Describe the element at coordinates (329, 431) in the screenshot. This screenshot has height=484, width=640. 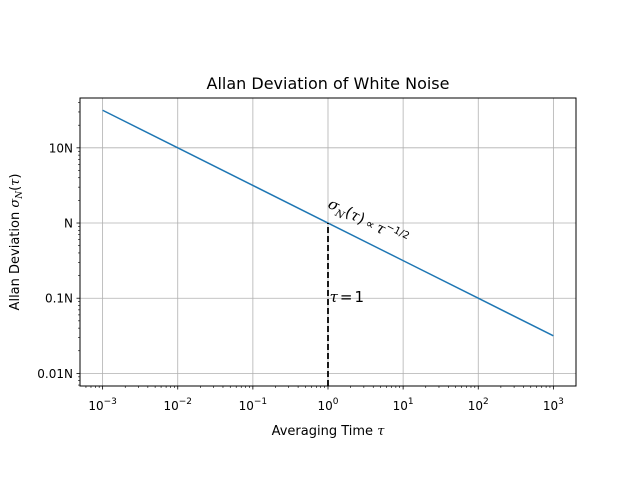
I see `x-axis-label: Averaging Time τ` at that location.